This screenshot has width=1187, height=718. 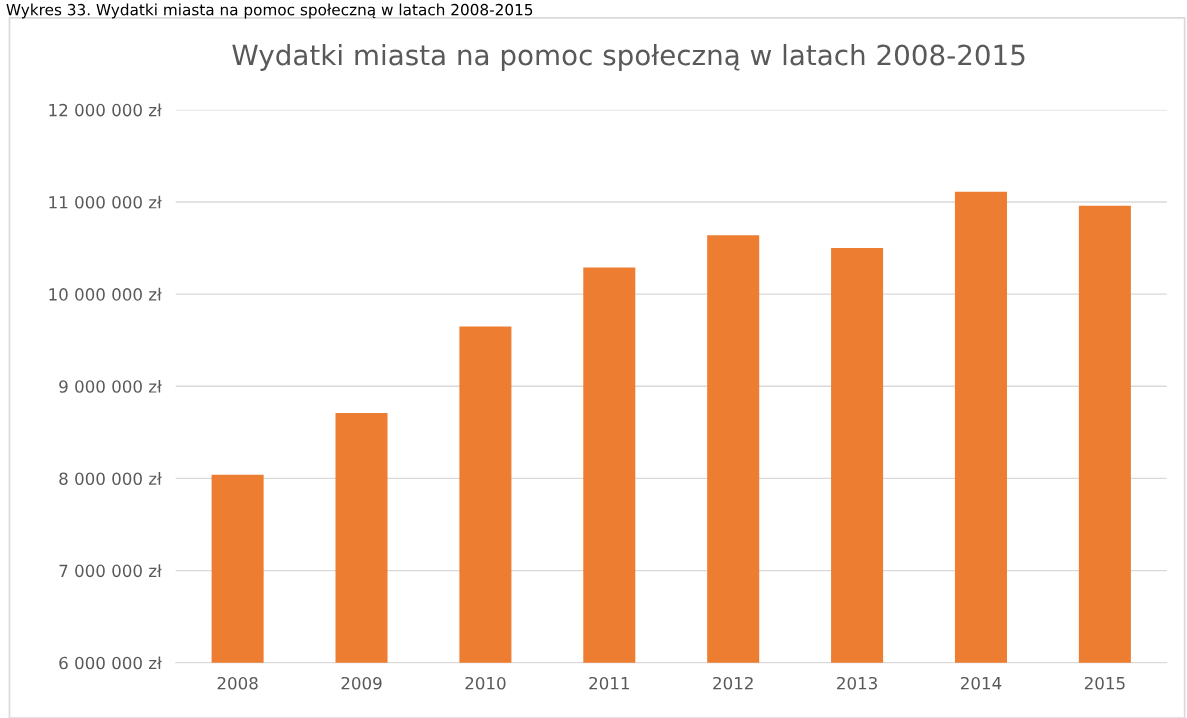 What do you see at coordinates (105, 110) in the screenshot?
I see `y-tick-label: 12 000 000 zł` at bounding box center [105, 110].